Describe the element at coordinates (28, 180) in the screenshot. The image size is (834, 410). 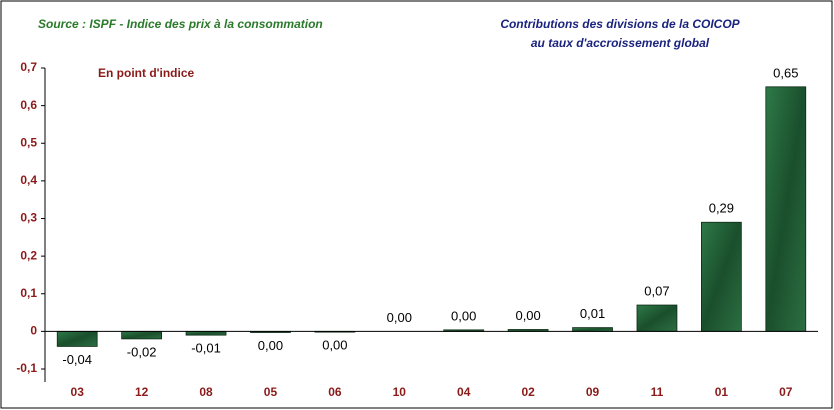
I see `y-tick-label: 0,4` at that location.